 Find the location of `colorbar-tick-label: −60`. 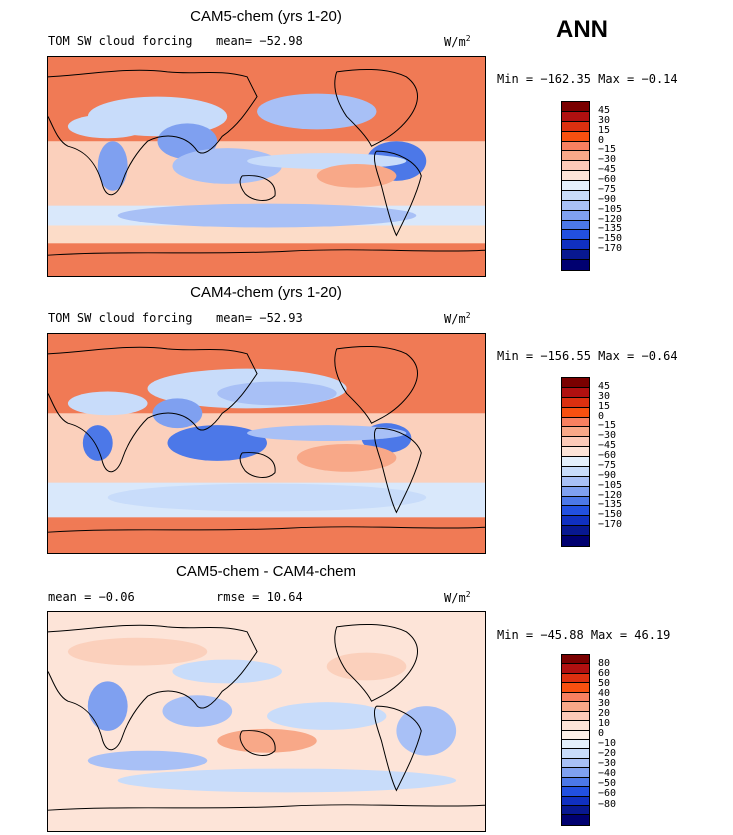

colorbar-tick-label: −60 is located at coordinates (607, 180).